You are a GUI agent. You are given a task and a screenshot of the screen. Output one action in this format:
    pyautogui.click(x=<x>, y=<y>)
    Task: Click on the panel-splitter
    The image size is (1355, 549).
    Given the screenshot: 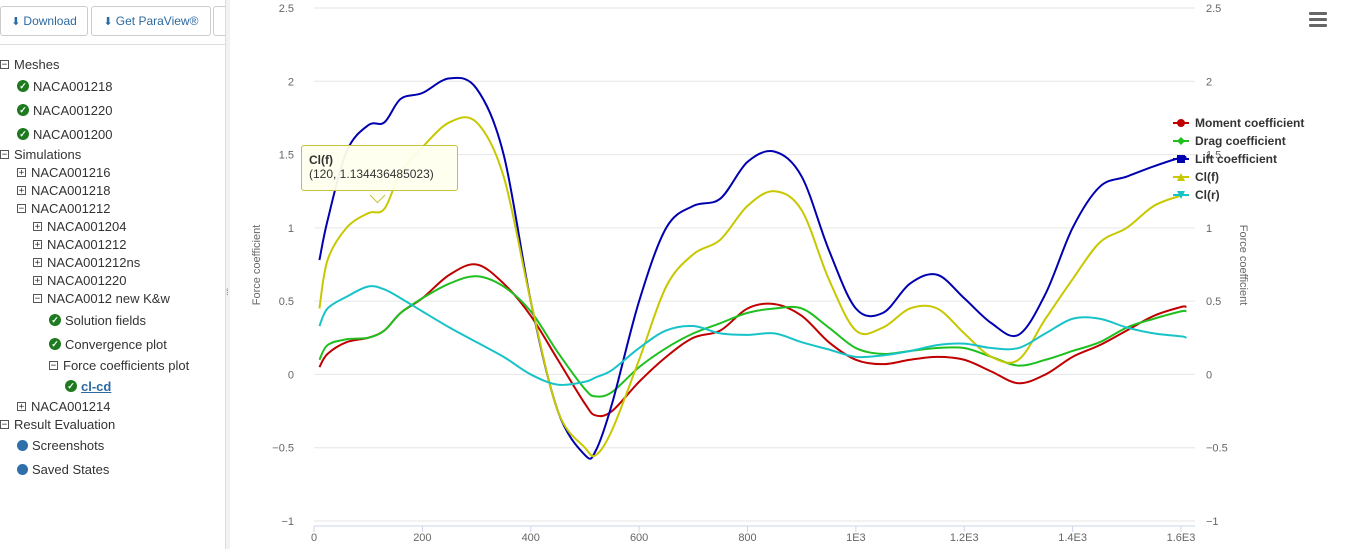 What is the action you would take?
    pyautogui.click(x=227, y=274)
    